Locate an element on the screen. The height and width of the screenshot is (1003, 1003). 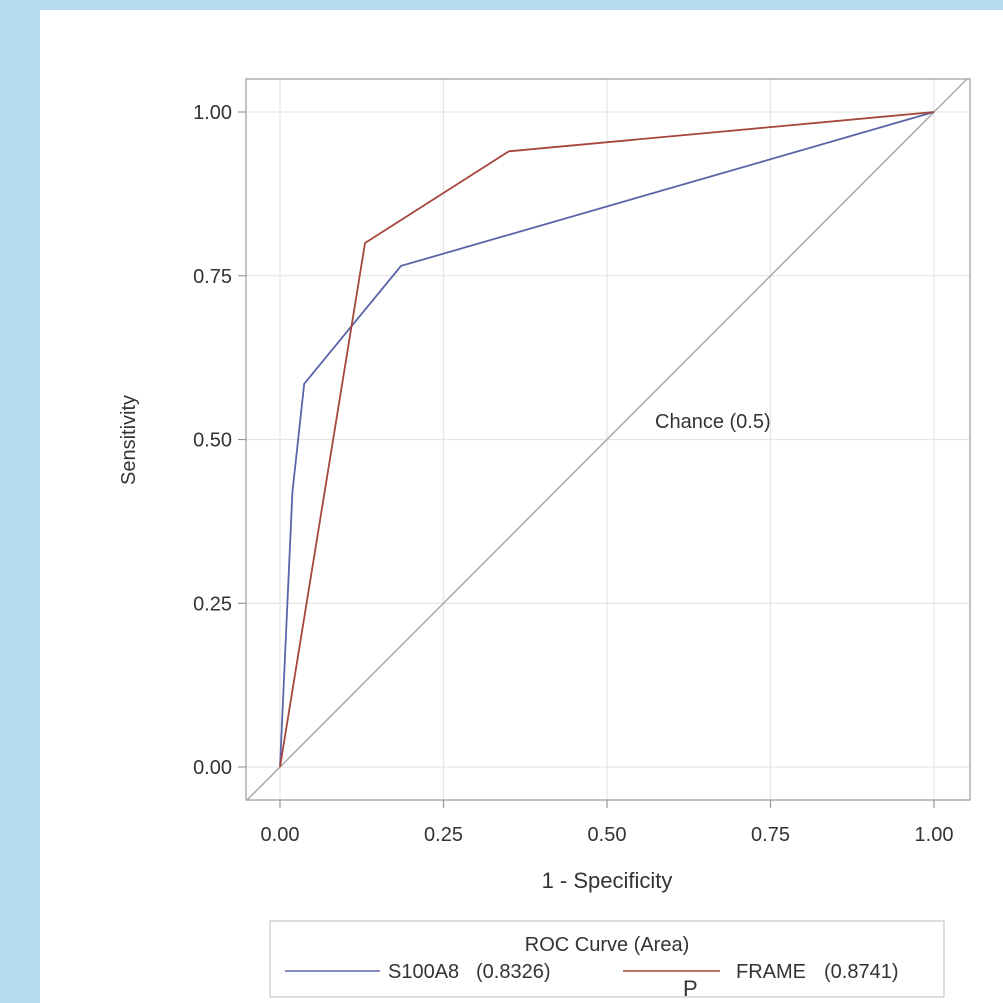
y-tick-label: 0.25 is located at coordinates (212, 604).